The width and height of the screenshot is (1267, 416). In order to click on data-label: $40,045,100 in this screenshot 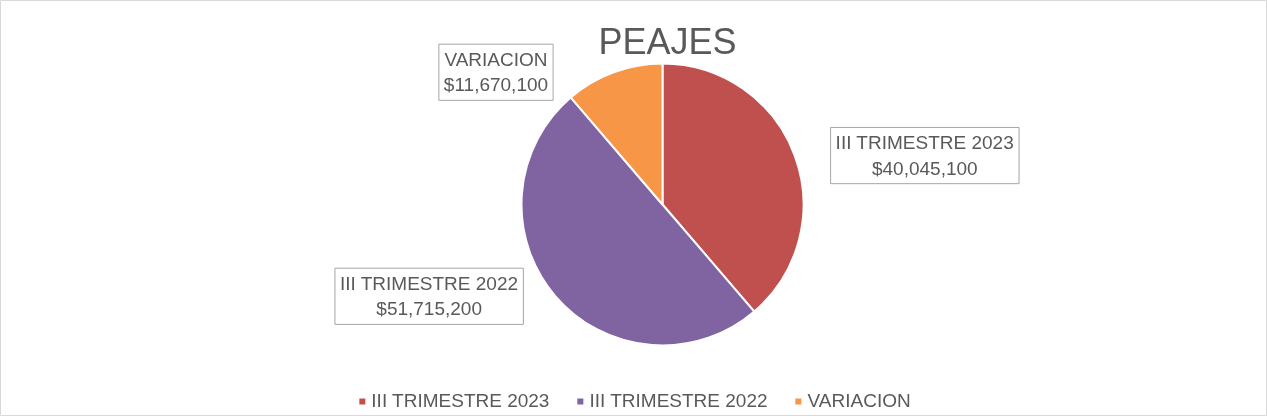, I will do `click(924, 168)`.